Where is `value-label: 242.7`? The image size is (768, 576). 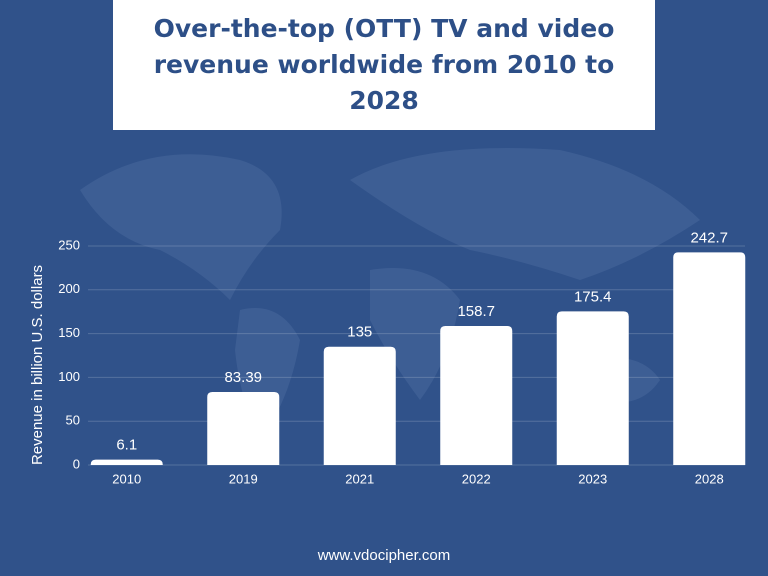
value-label: 242.7 is located at coordinates (709, 237).